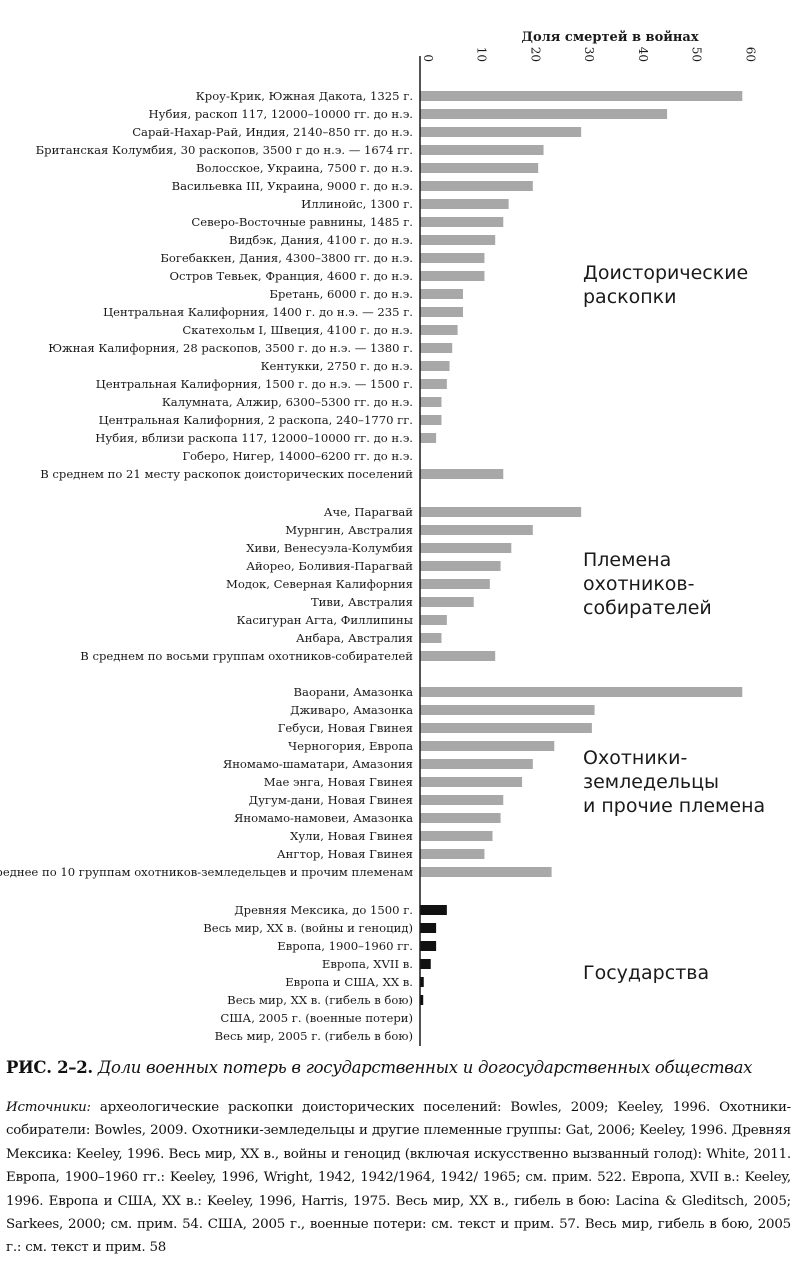  Describe the element at coordinates (297, 330) in the screenshot. I see `category-label: Скатехольм I, Швеция, 4100 г. до н.э.` at that location.